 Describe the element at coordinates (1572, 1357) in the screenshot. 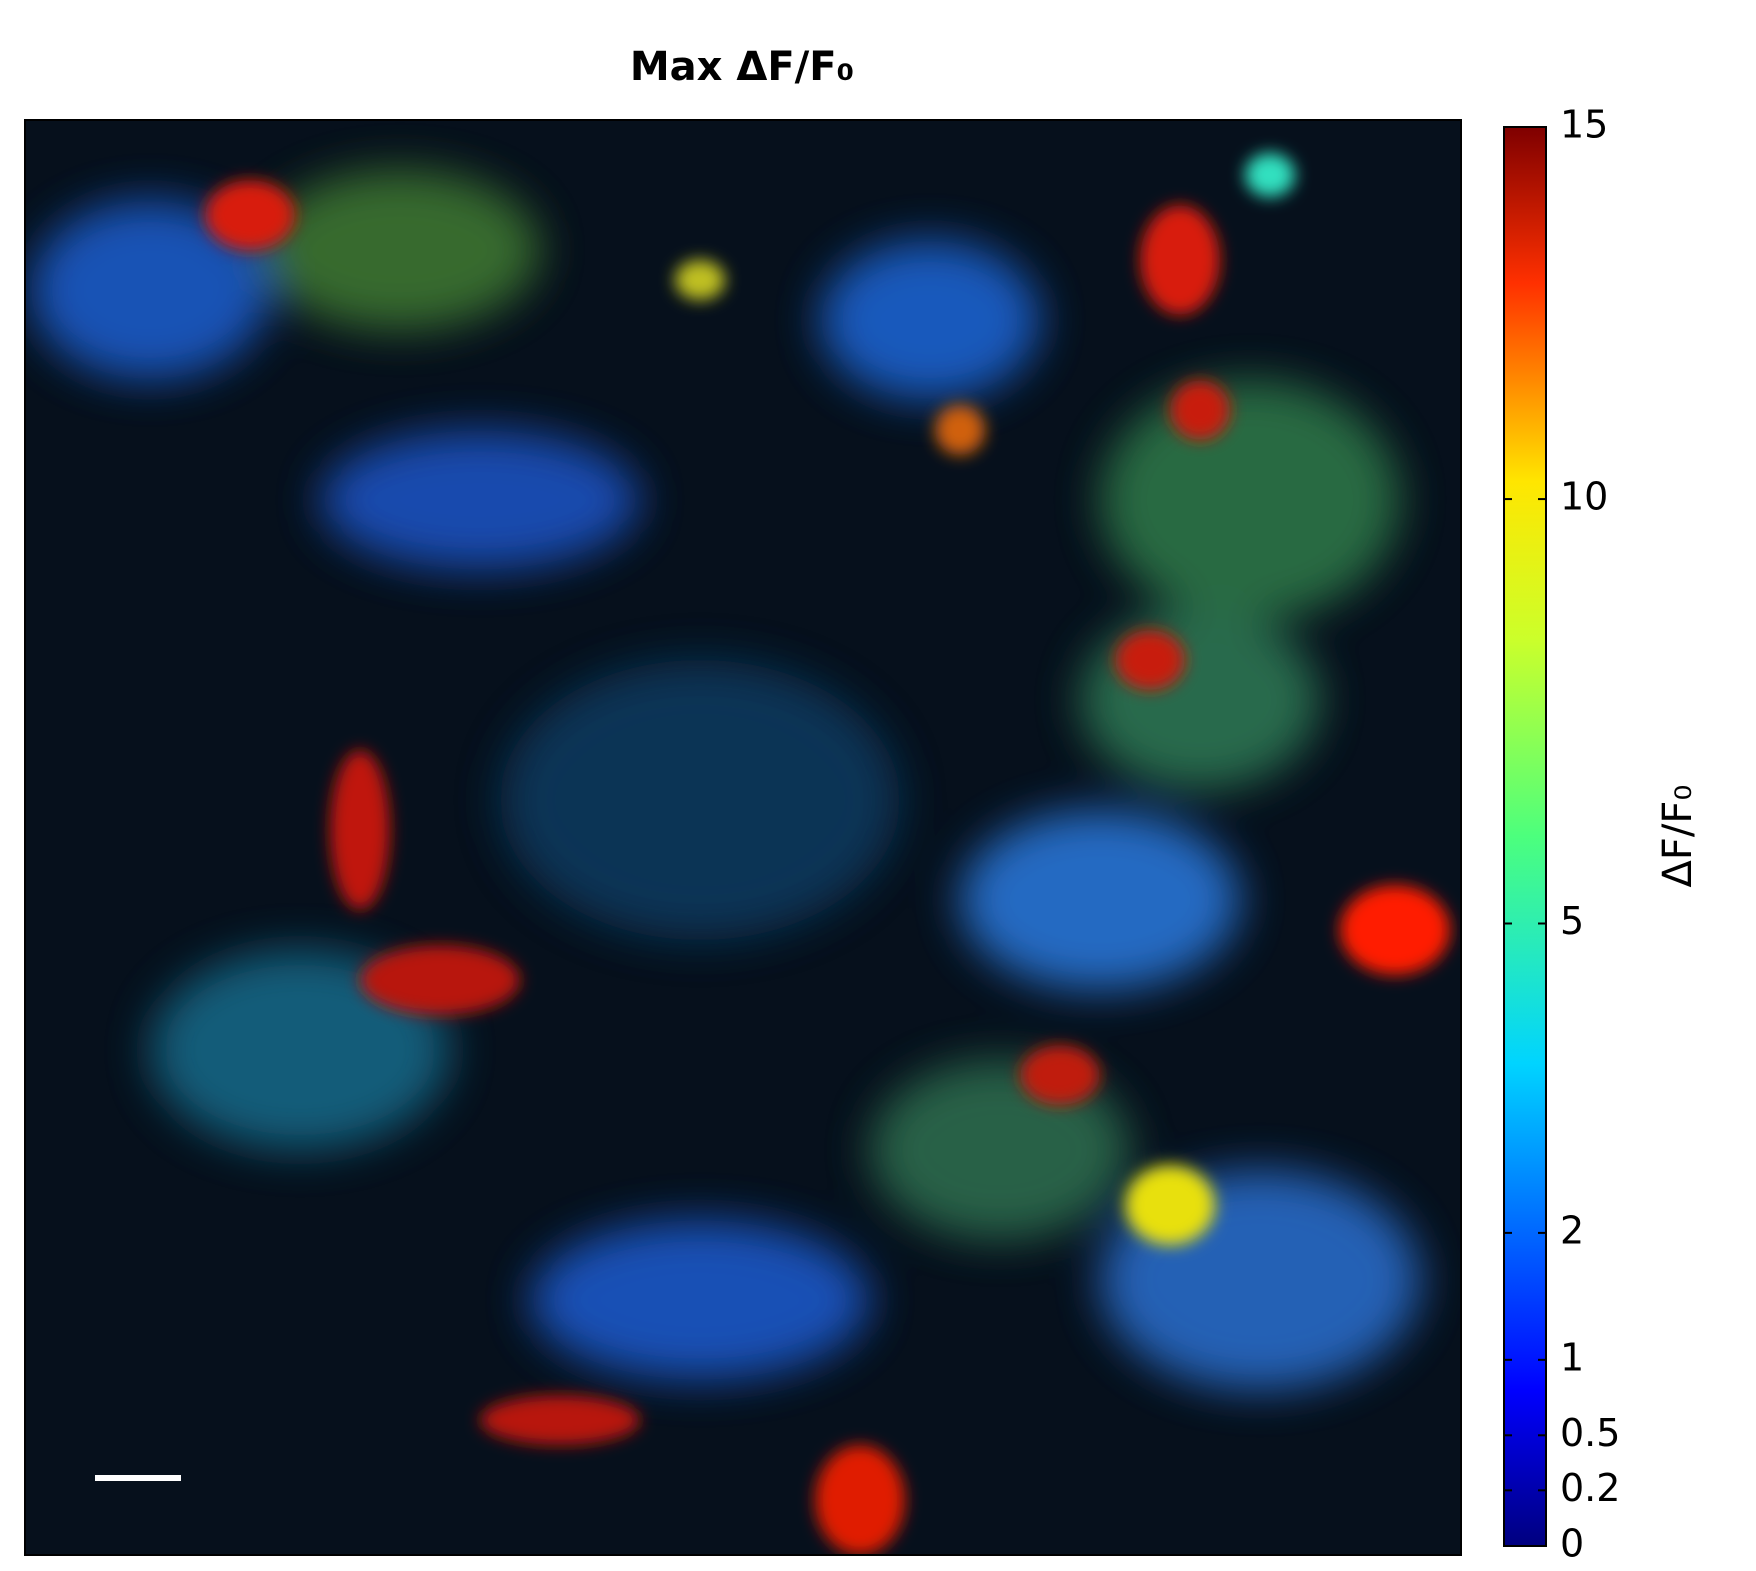

I see `colorbar-tick-label: 1` at that location.